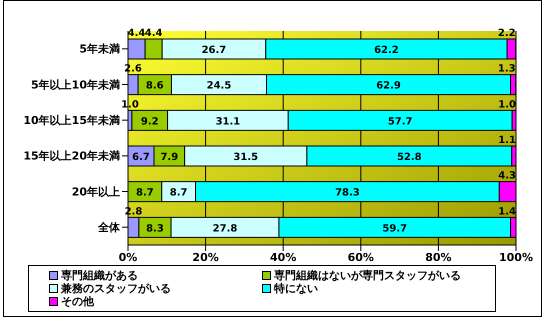 This screenshot has width=547, height=325. I want to click on data-label: 78.3, so click(347, 193).